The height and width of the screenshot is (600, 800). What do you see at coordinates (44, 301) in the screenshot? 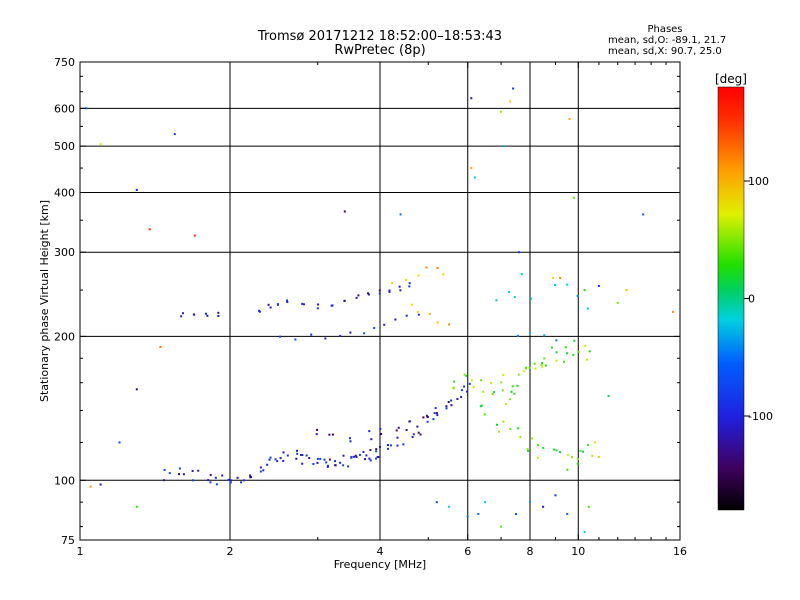
I see `y-axis-label: Stationary phase Virtual Height [km]` at bounding box center [44, 301].